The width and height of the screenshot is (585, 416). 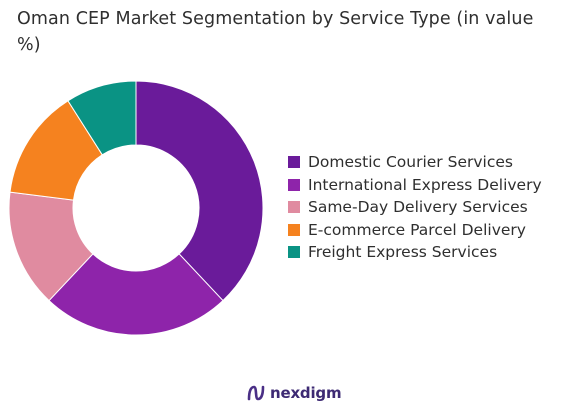 I want to click on nexdigm-logo: nexdigm, so click(x=294, y=393).